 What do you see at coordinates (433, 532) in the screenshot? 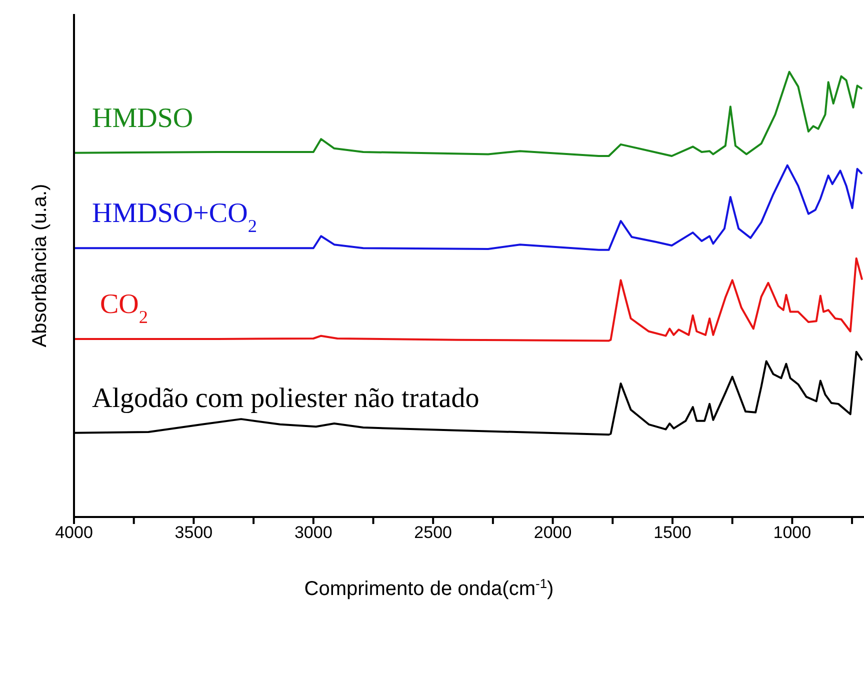
I see `x-tick-label: 2500` at bounding box center [433, 532].